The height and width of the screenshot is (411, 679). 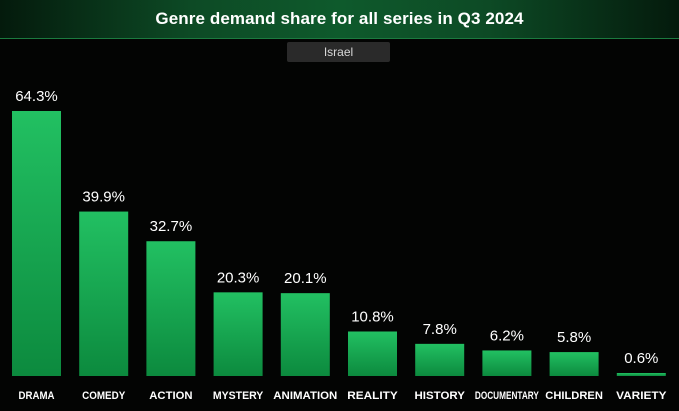 What do you see at coordinates (305, 334) in the screenshot?
I see `bar-animation` at bounding box center [305, 334].